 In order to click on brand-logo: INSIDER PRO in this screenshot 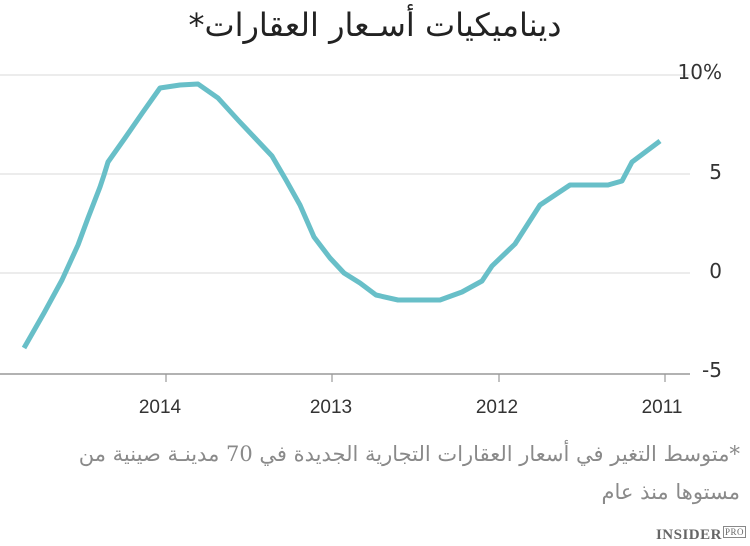, I will do `click(700, 535)`.